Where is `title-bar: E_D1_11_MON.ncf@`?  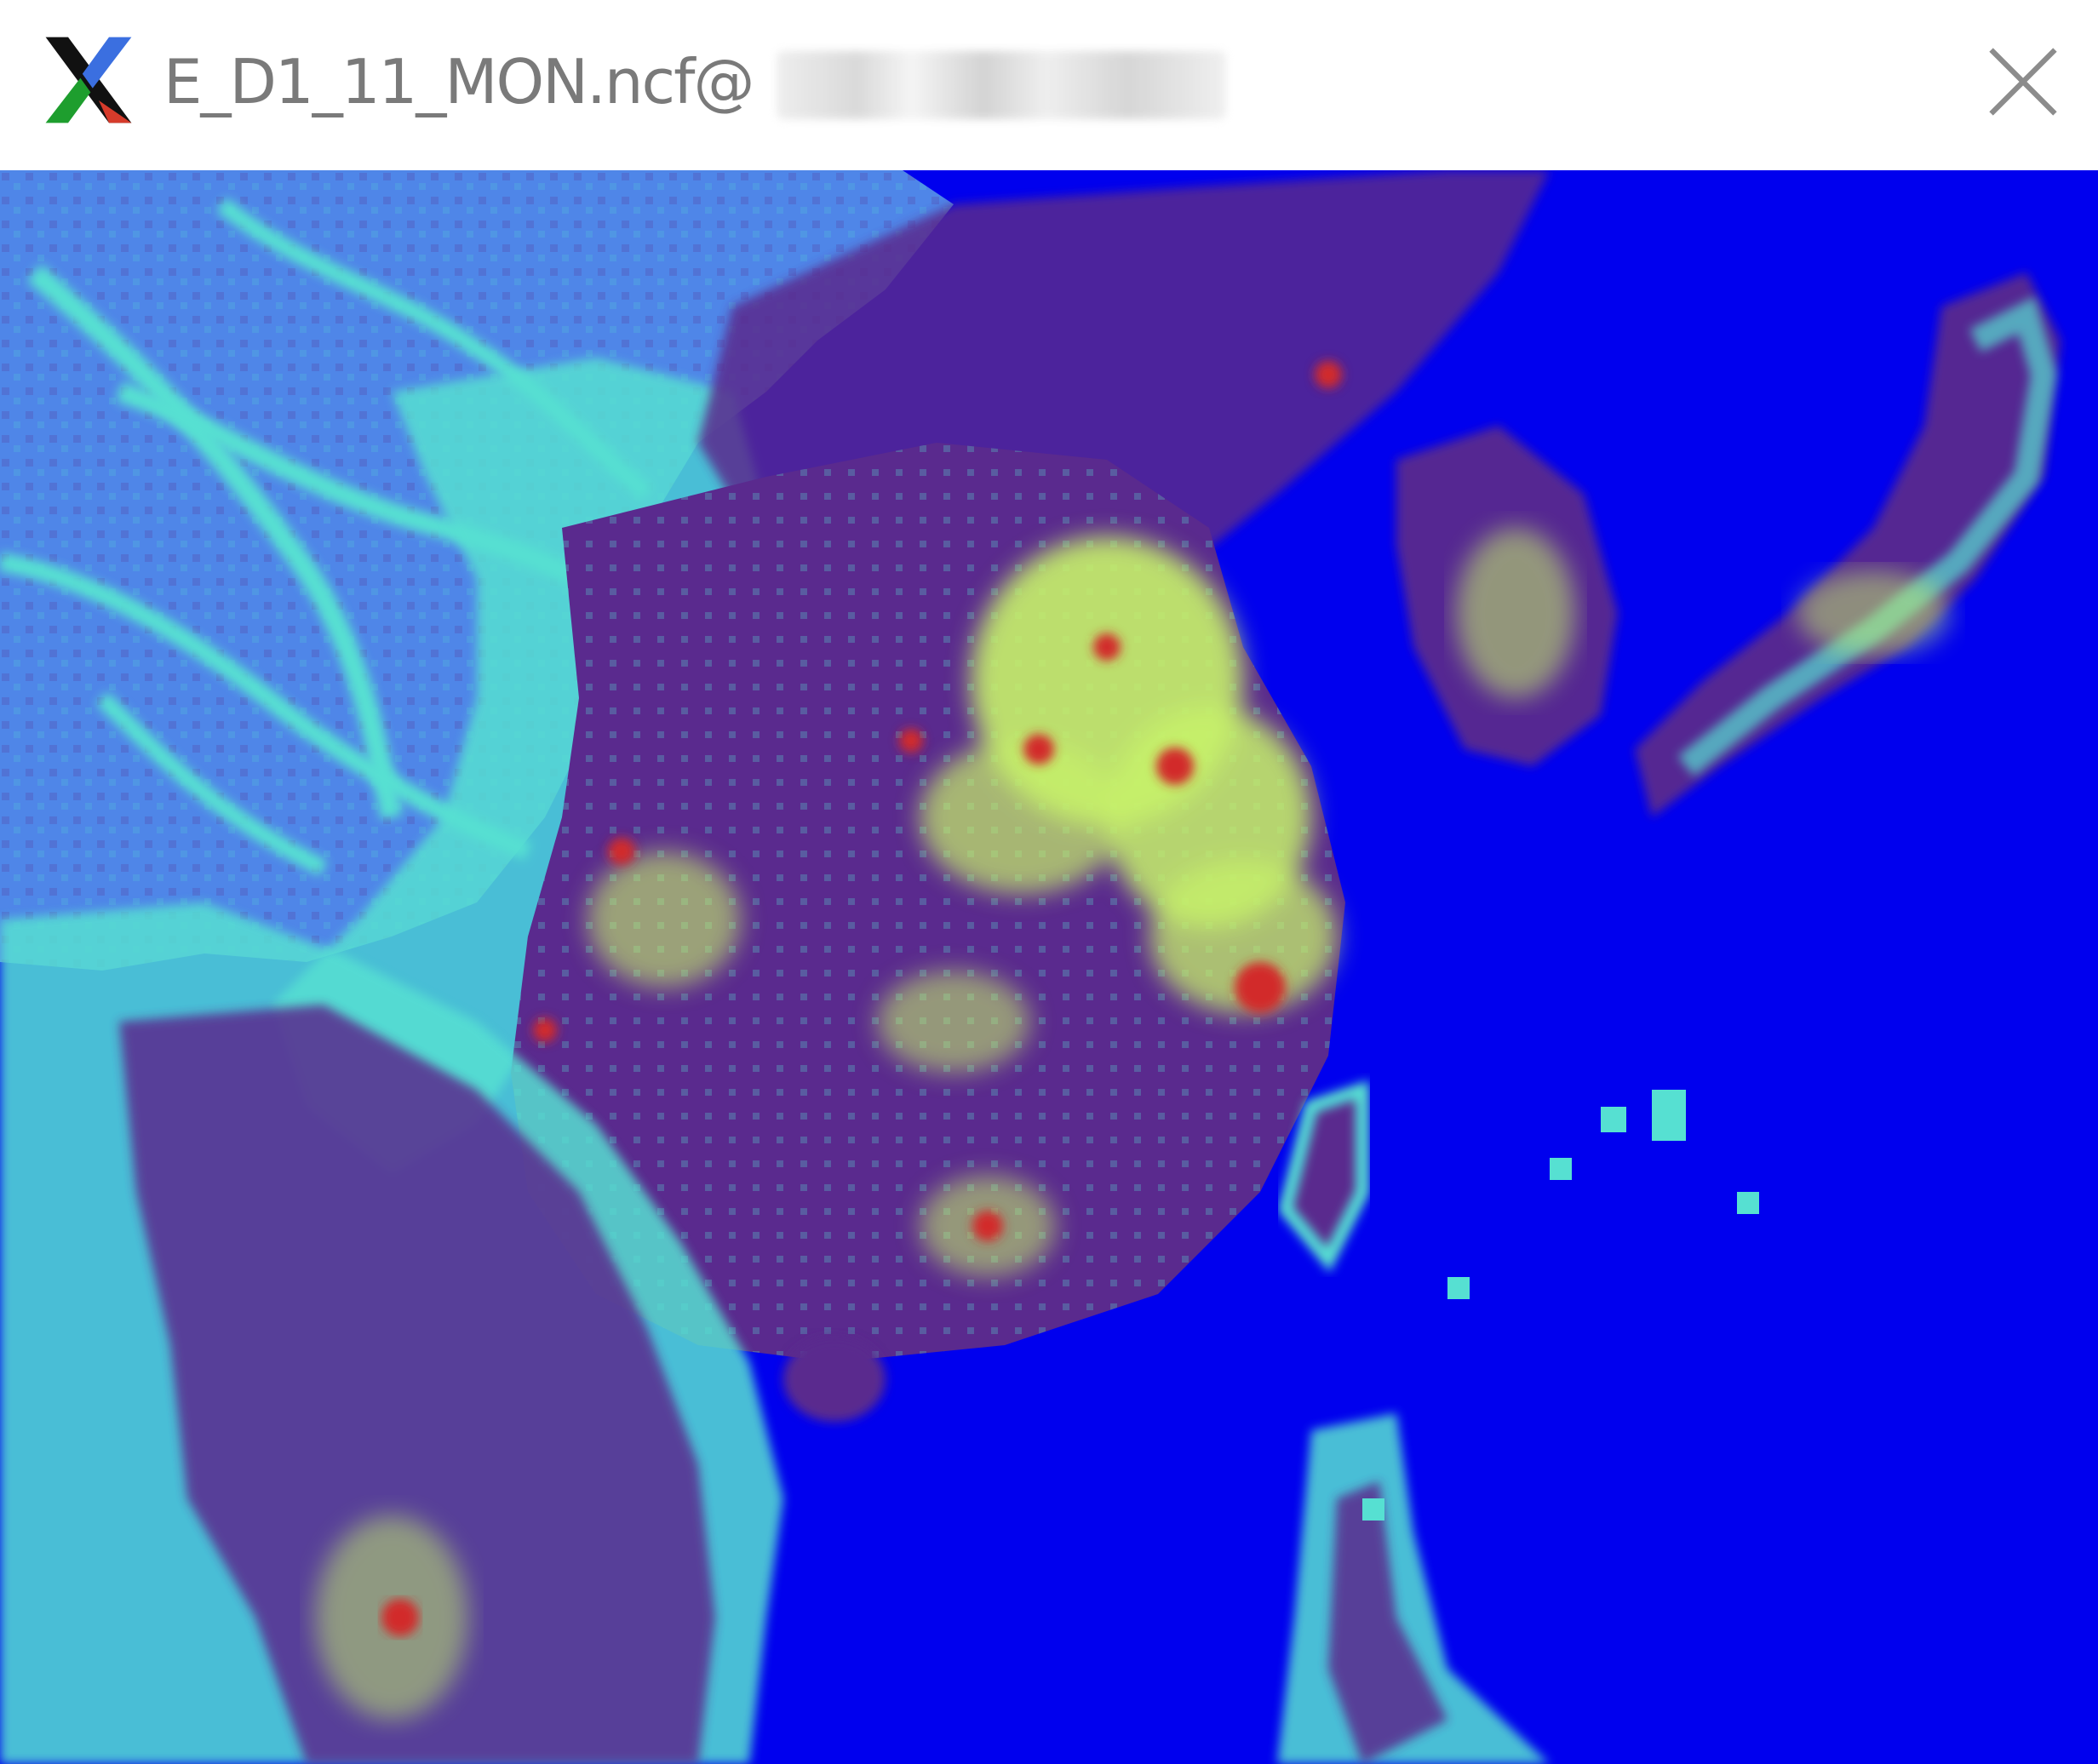
title-bar: E_D1_11_MON.ncf@ is located at coordinates (1049, 85).